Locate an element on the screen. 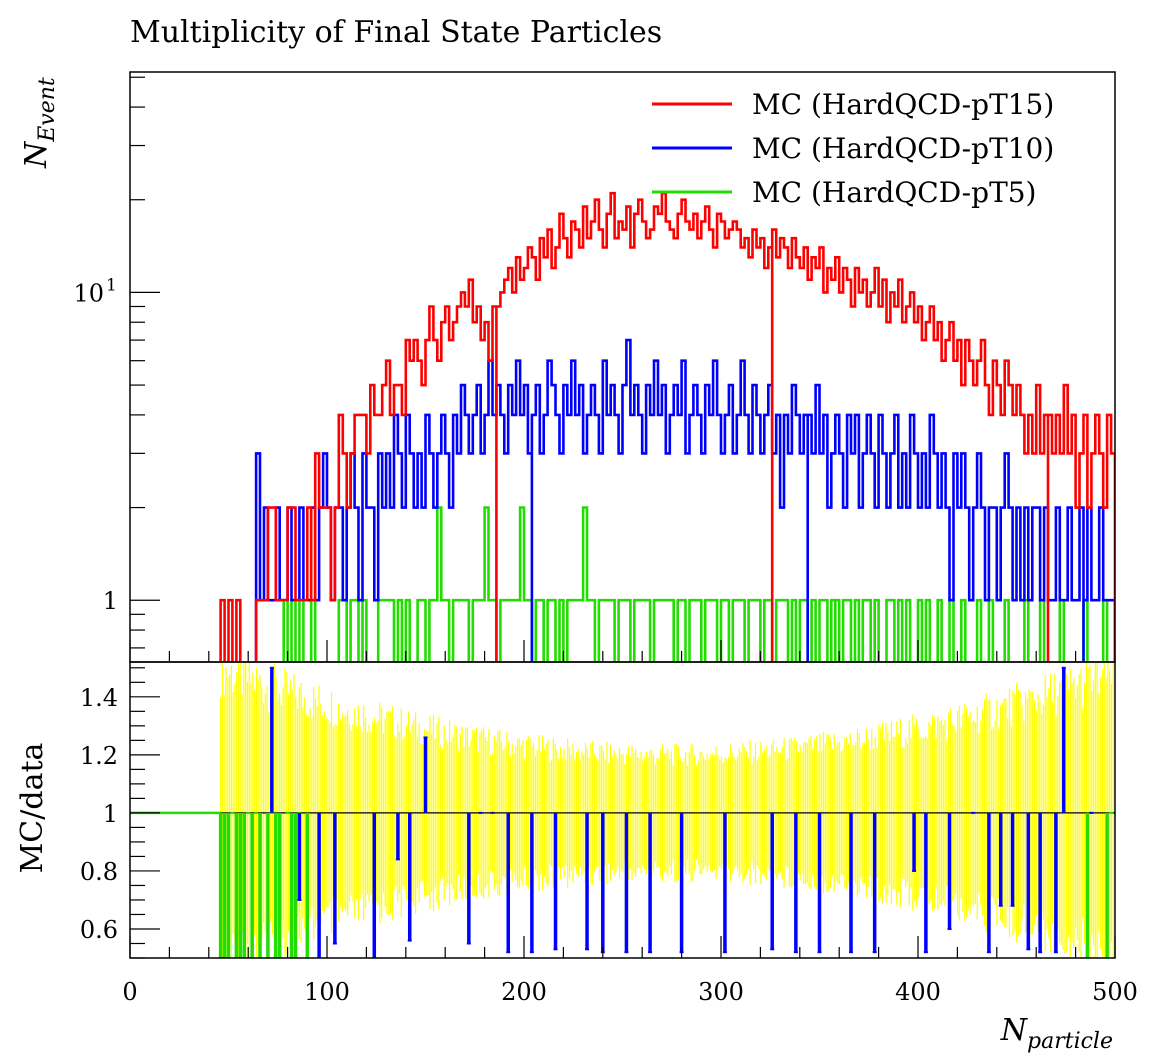  x-axis-title-main: N is located at coordinates (1014, 1030).